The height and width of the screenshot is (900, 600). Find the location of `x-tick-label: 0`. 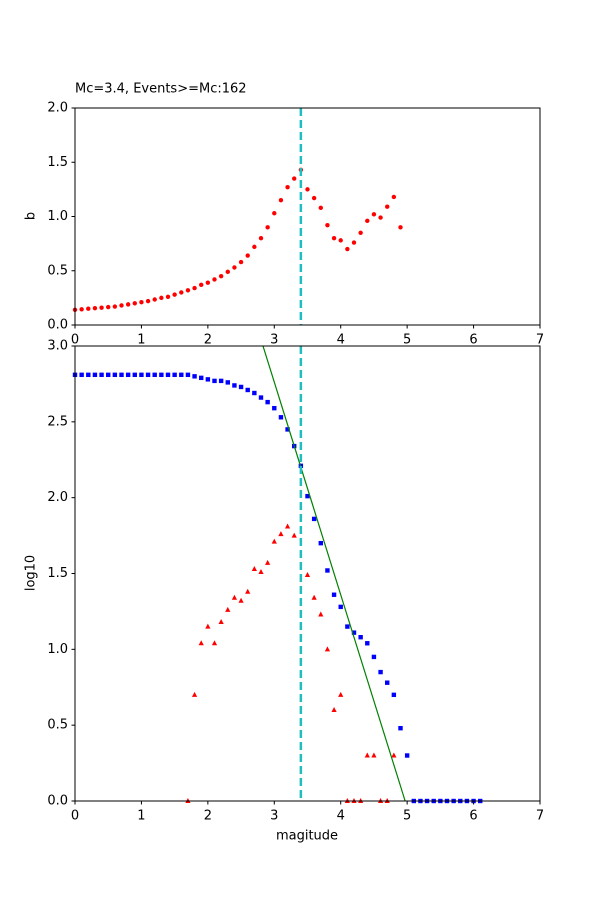

x-tick-label: 0 is located at coordinates (75, 340).